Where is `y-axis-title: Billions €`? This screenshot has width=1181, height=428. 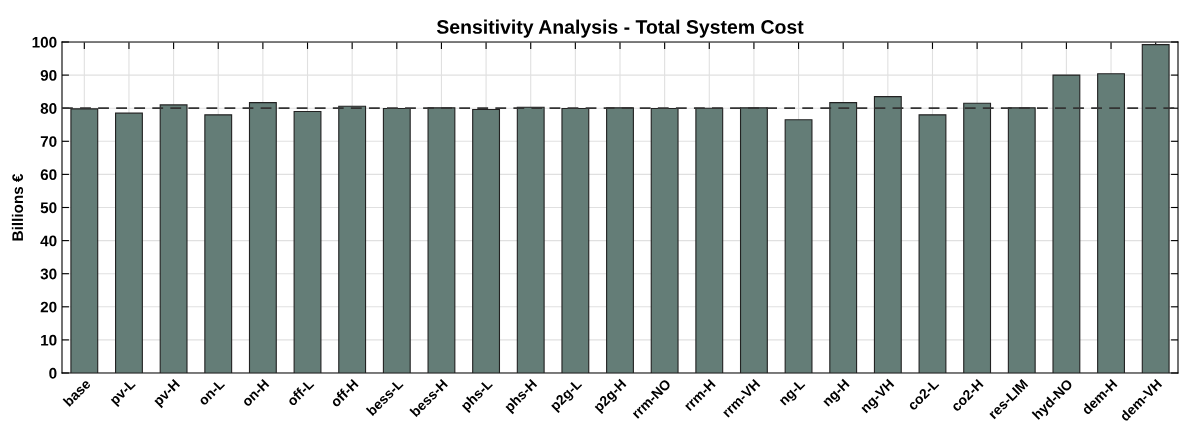
y-axis-title: Billions € is located at coordinates (17, 207).